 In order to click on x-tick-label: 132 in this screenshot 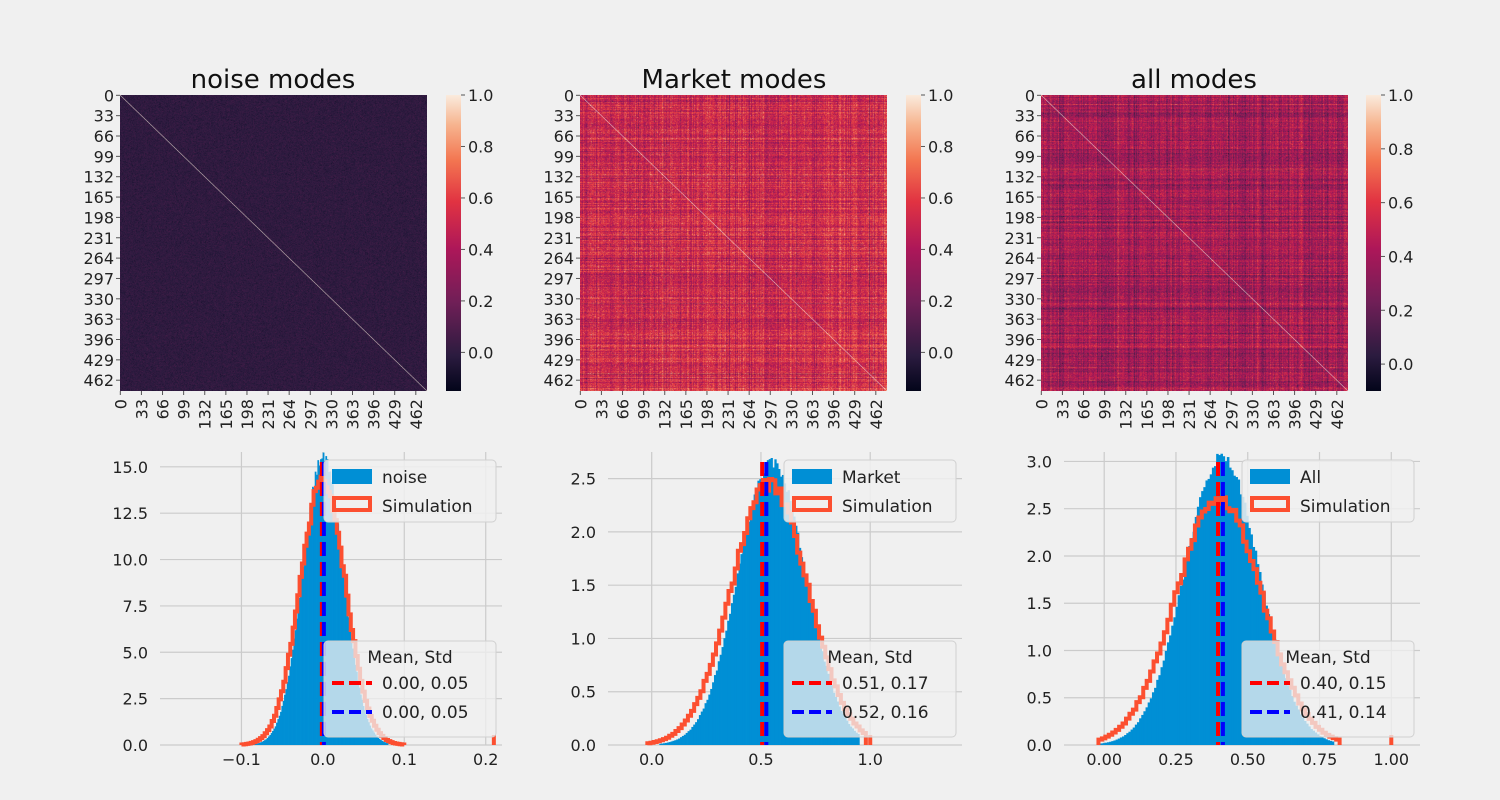, I will do `click(1126, 414)`.